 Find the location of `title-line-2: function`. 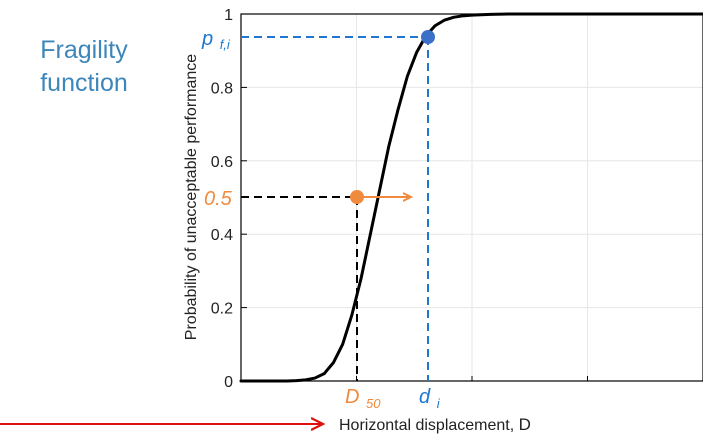

title-line-2: function is located at coordinates (84, 83).